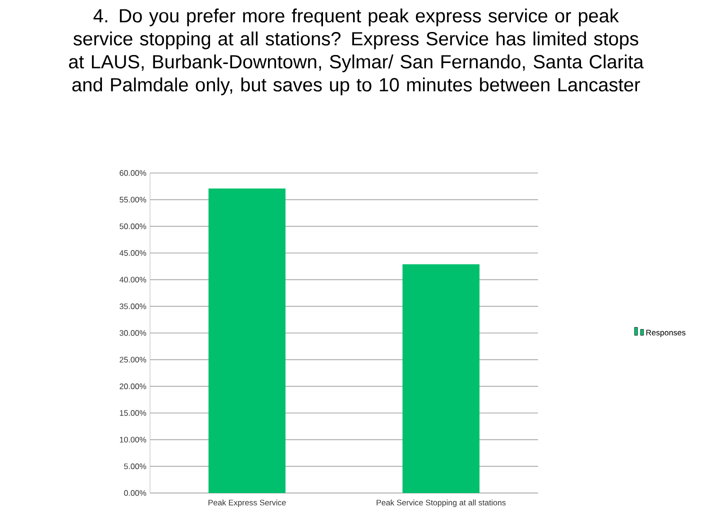 The width and height of the screenshot is (712, 525). I want to click on y-tick-label: 30.00%, so click(133, 333).